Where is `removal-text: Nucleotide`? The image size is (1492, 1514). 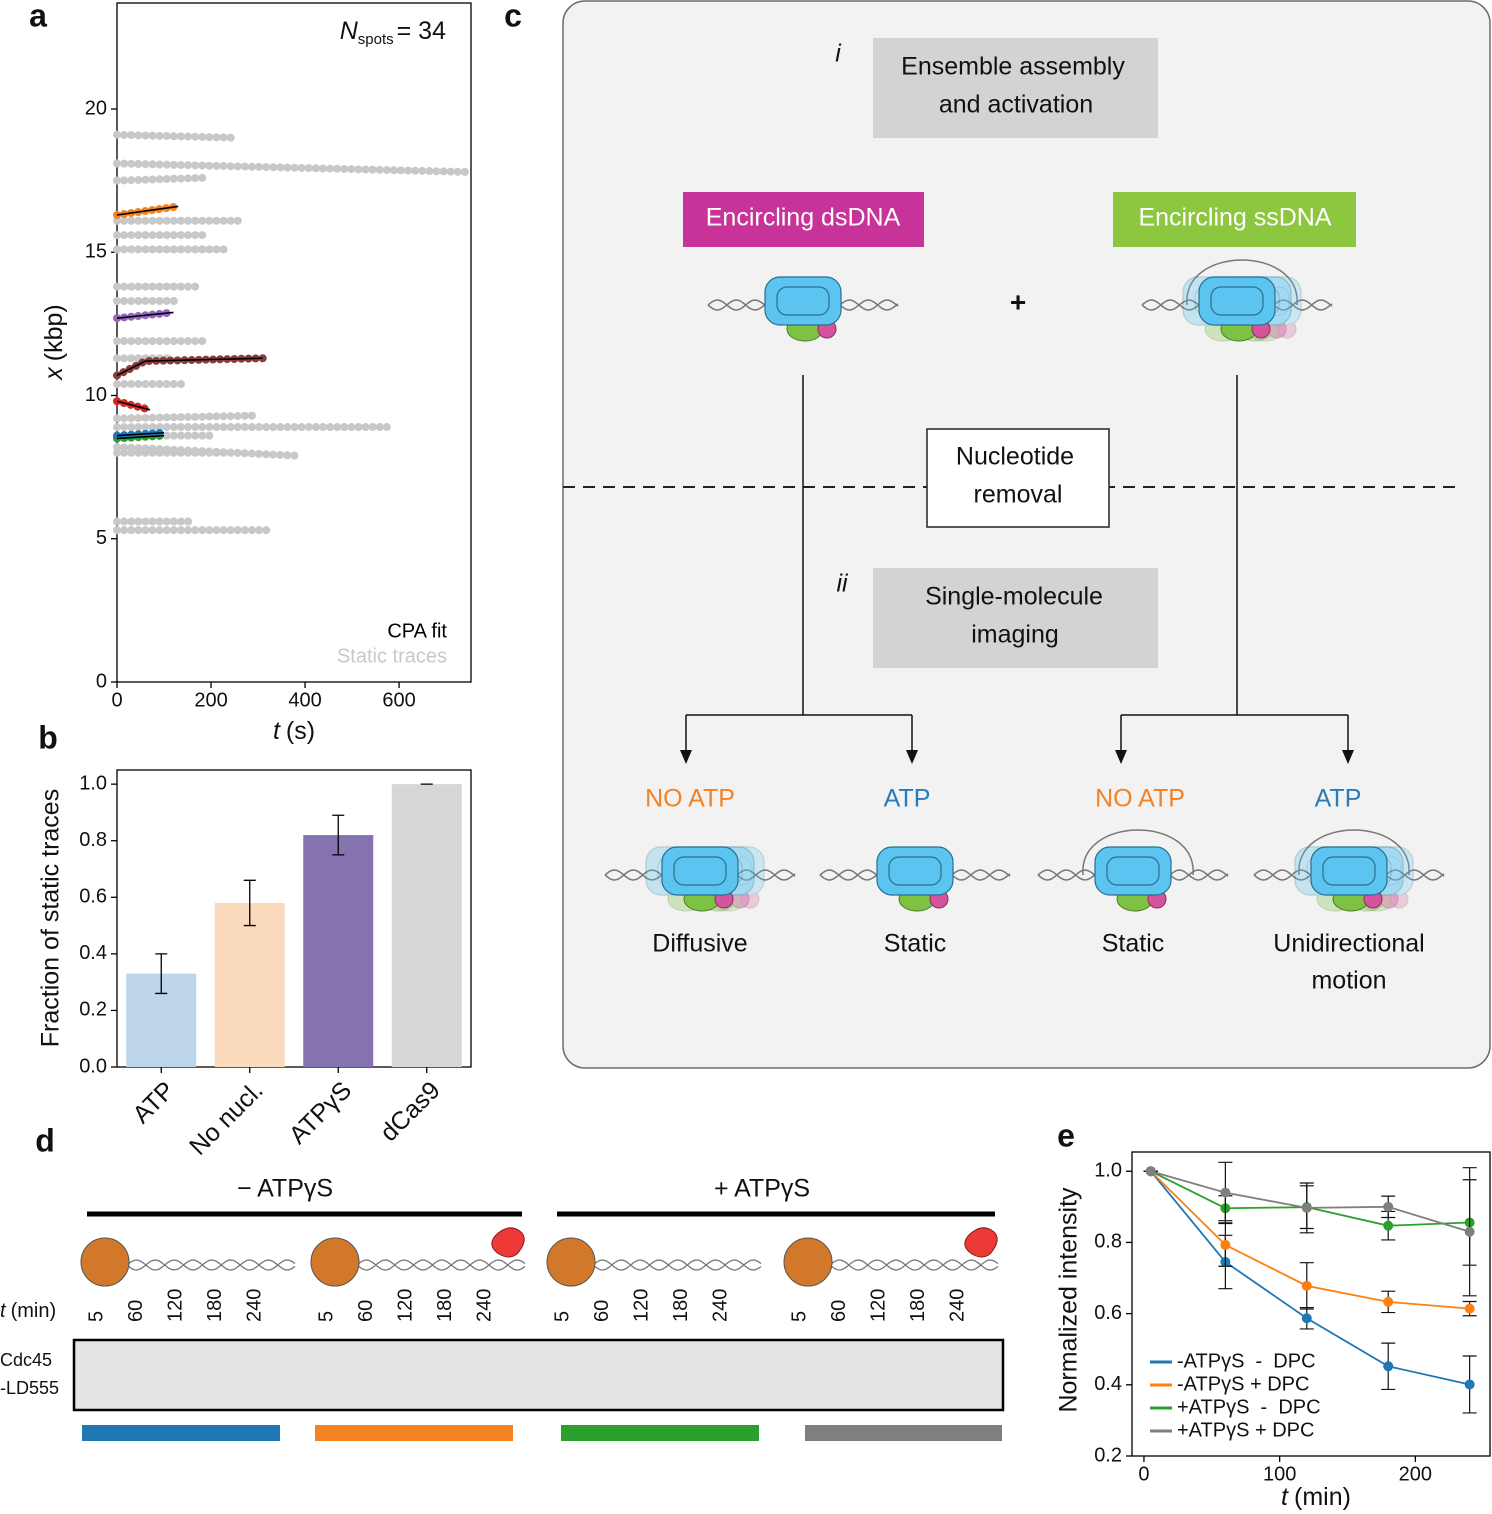
removal-text: Nucleotide is located at coordinates (1015, 457).